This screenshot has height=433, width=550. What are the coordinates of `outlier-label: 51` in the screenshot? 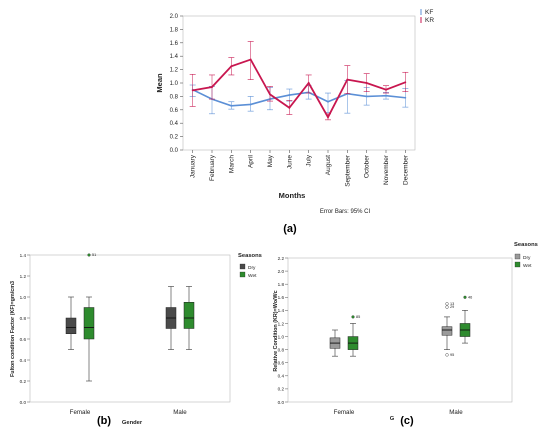 It's located at (94, 255).